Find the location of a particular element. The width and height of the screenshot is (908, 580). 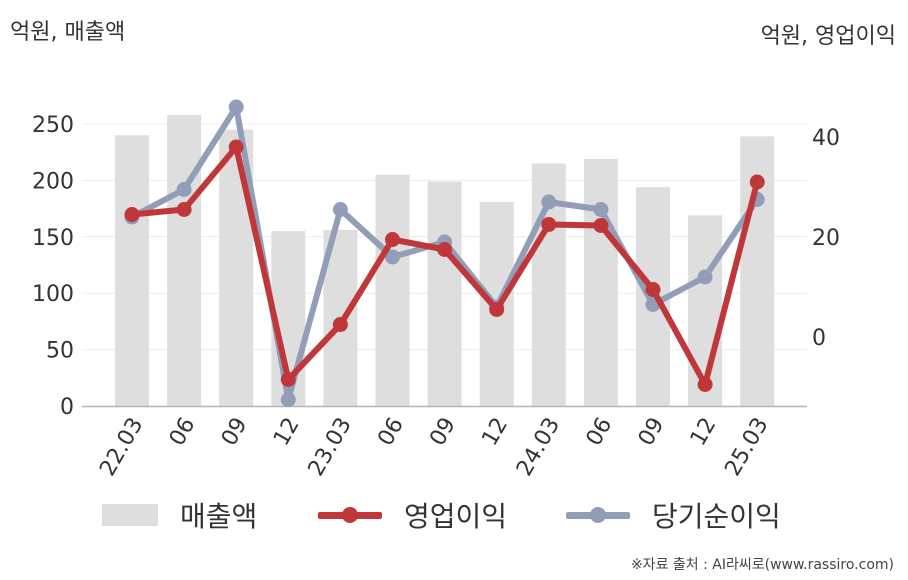

x-tick-label: 24.03 is located at coordinates (538, 447).